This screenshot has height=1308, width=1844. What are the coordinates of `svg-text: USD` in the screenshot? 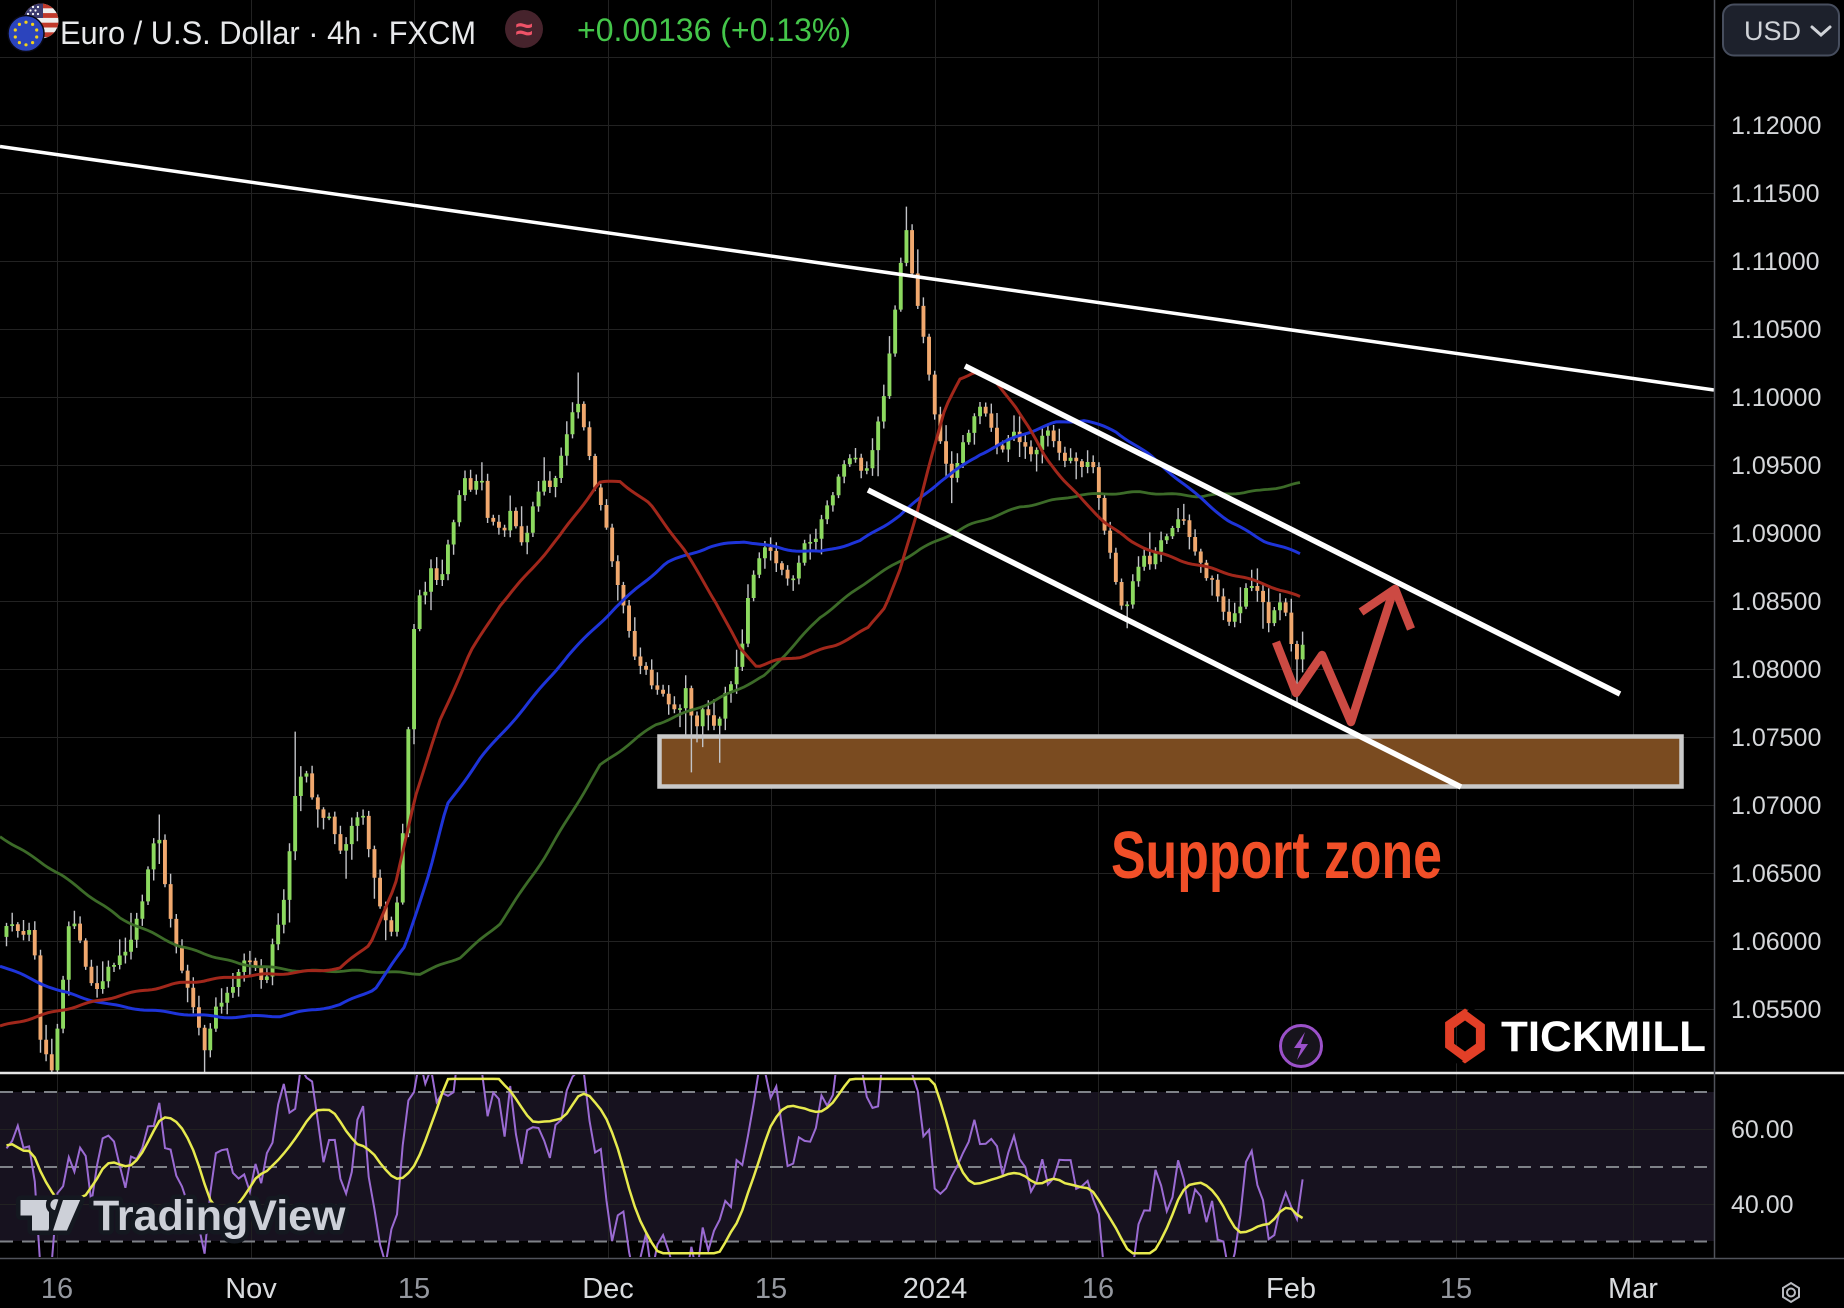 It's located at (1772, 31).